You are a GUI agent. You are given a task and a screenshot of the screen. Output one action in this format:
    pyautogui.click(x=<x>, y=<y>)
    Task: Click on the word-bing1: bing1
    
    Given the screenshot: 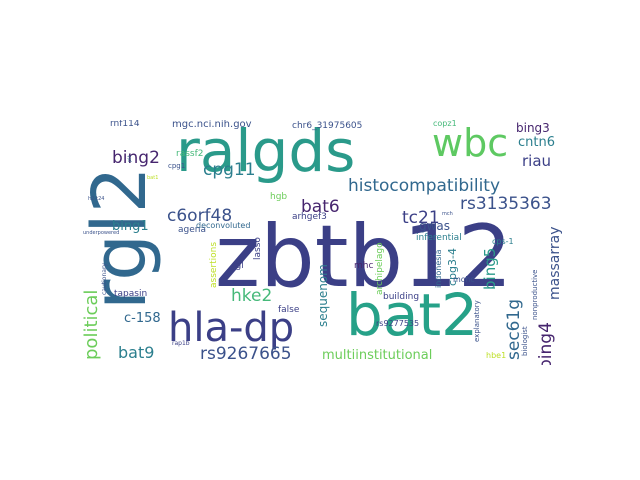 What is the action you would take?
    pyautogui.click(x=130, y=226)
    